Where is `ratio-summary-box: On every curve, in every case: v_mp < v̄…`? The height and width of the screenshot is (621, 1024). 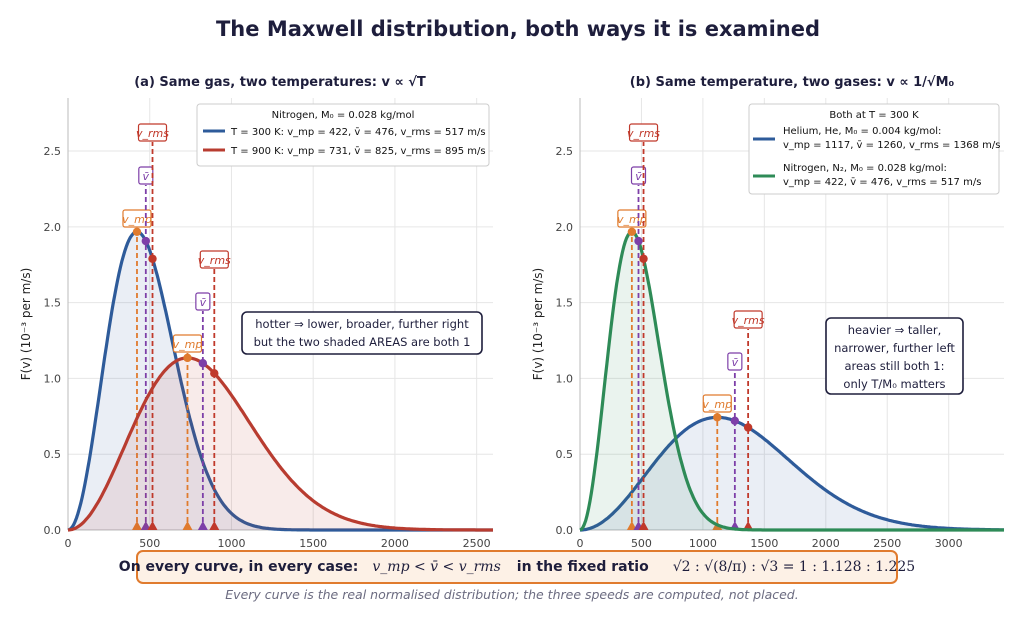
ratio-summary-box: On every curve, in every case: v_mp < v̄… is located at coordinates (517, 567).